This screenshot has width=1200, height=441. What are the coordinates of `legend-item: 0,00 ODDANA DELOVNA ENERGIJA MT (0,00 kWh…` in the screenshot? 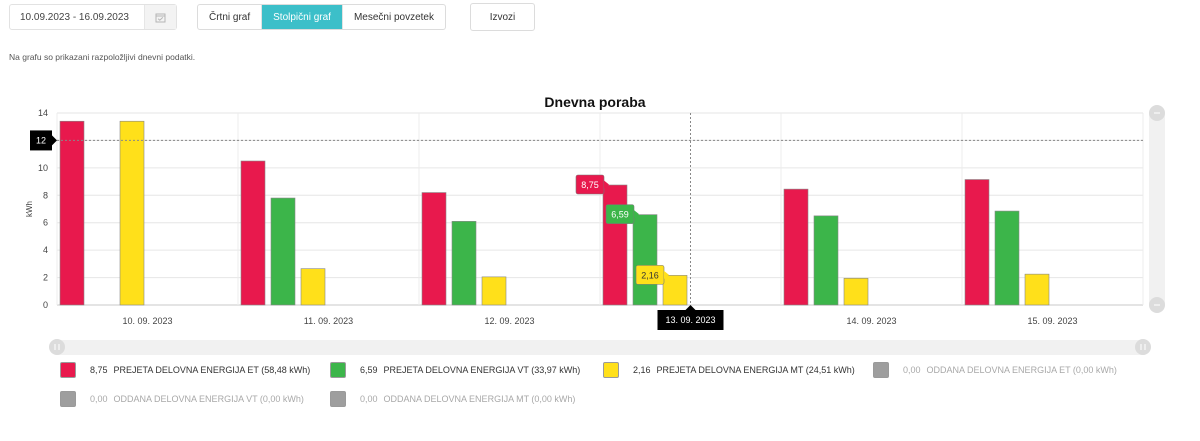 It's located at (452, 399).